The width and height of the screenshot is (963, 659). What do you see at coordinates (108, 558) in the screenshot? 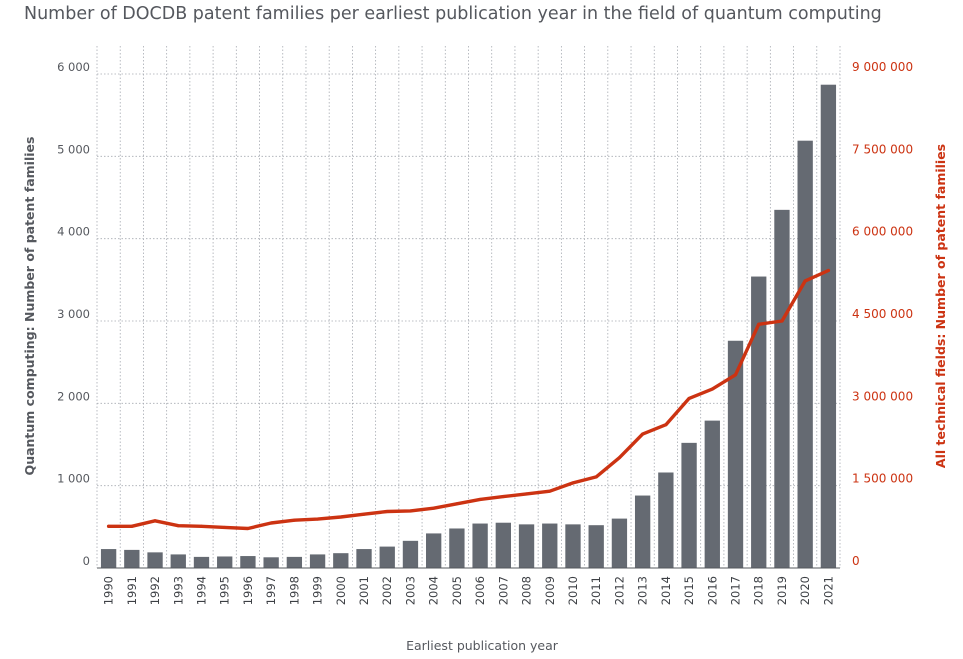
I see `bar-1990` at bounding box center [108, 558].